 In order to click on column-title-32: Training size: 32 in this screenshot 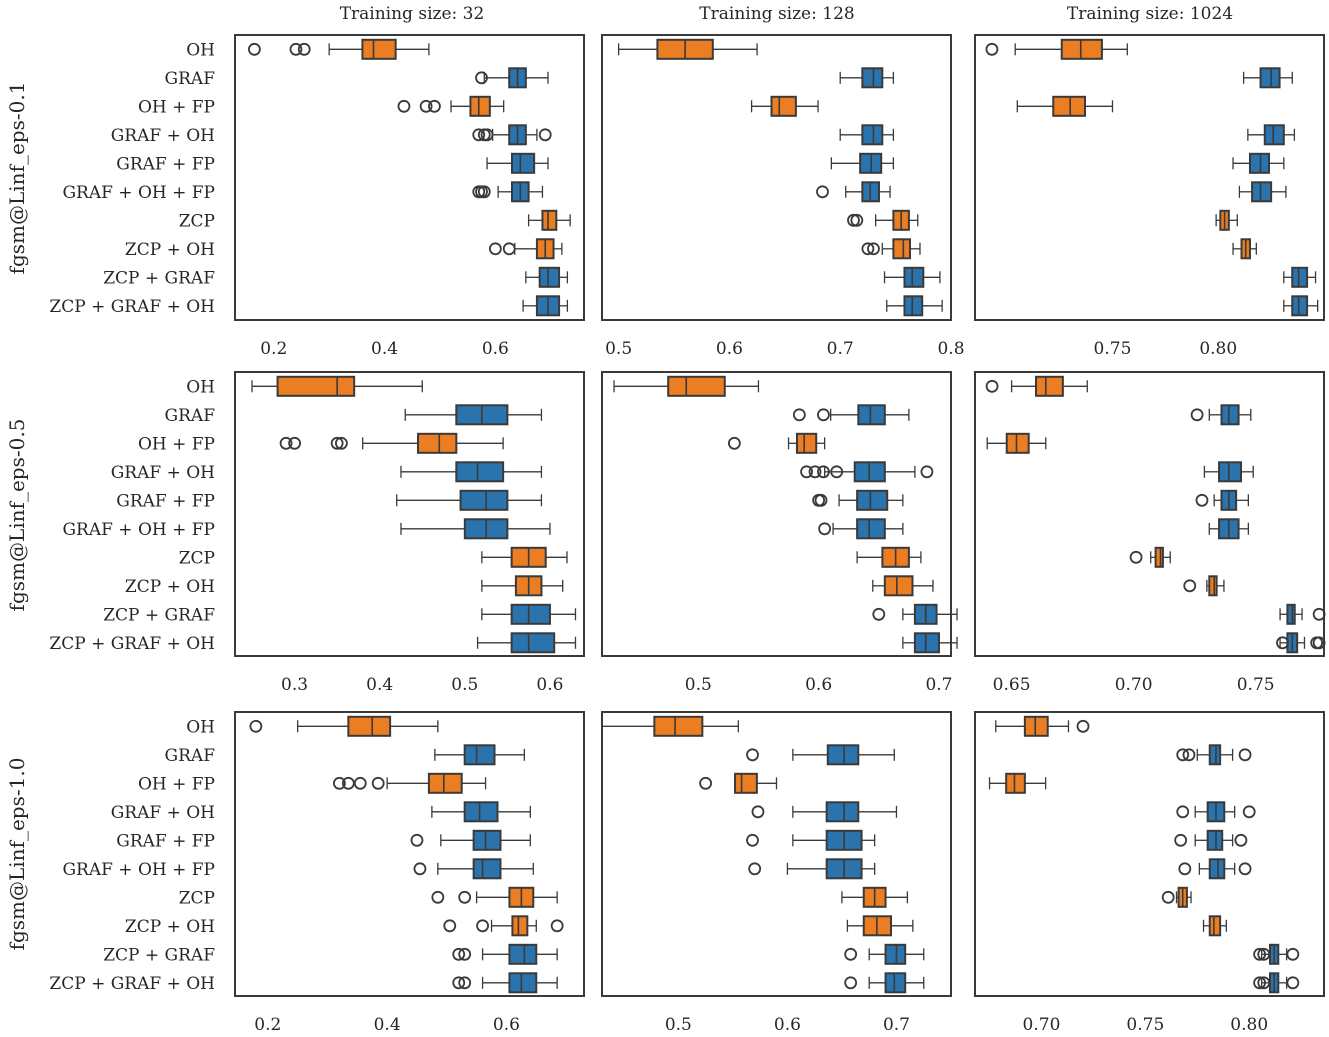, I will do `click(412, 14)`.